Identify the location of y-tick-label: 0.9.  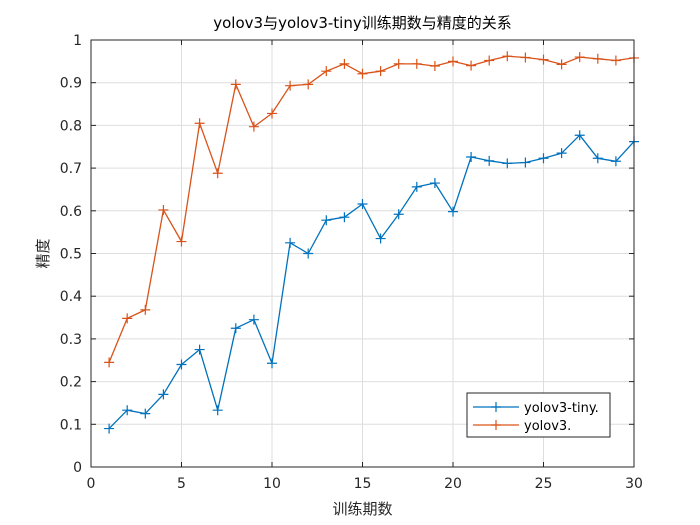
(71, 84).